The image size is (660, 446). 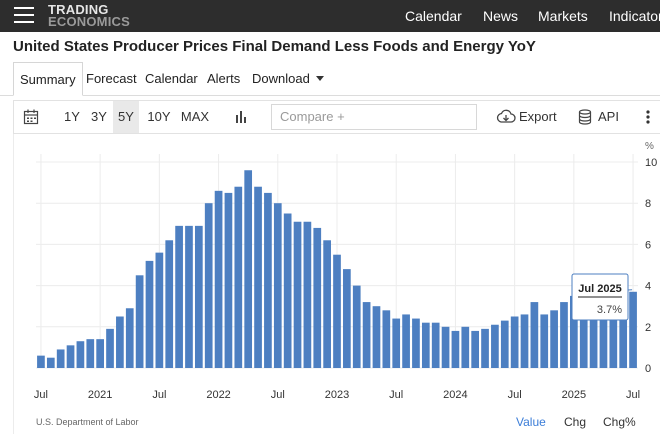 I want to click on range-5y-button: 5Y, so click(x=126, y=117).